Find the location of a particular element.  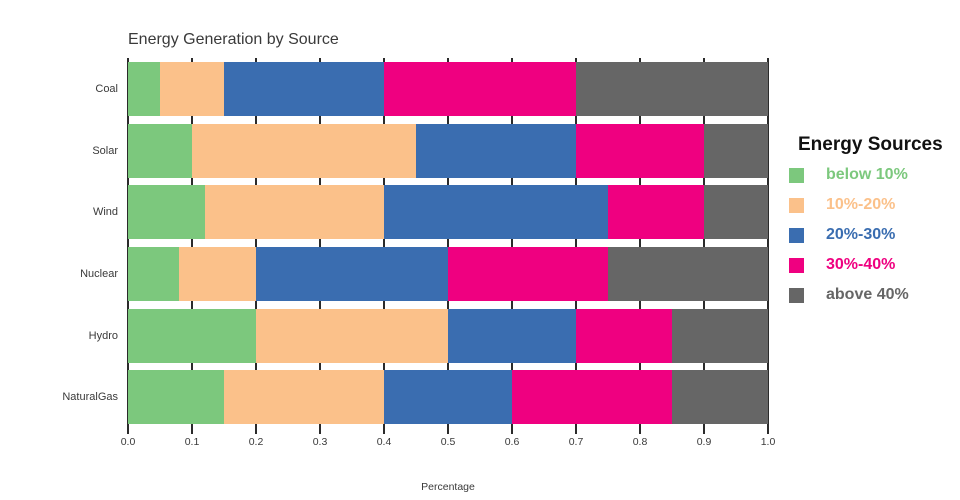

x-tick-label: 0.7 is located at coordinates (576, 442).